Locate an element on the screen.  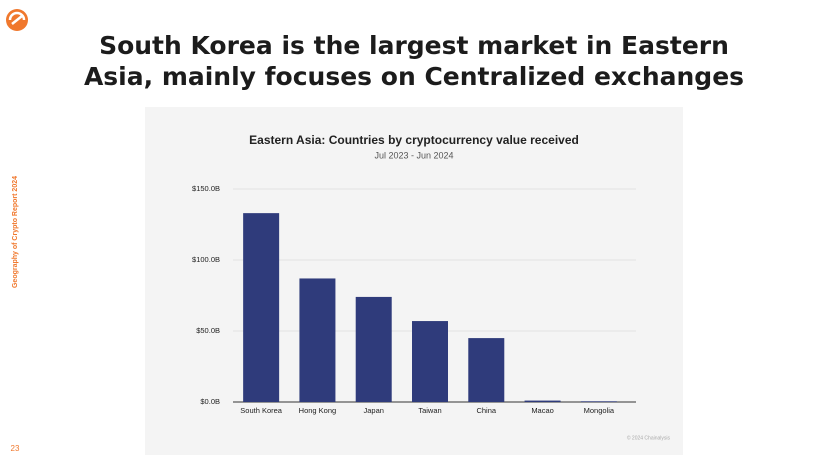
watermark: © 2024 Chainalysis is located at coordinates (649, 437).